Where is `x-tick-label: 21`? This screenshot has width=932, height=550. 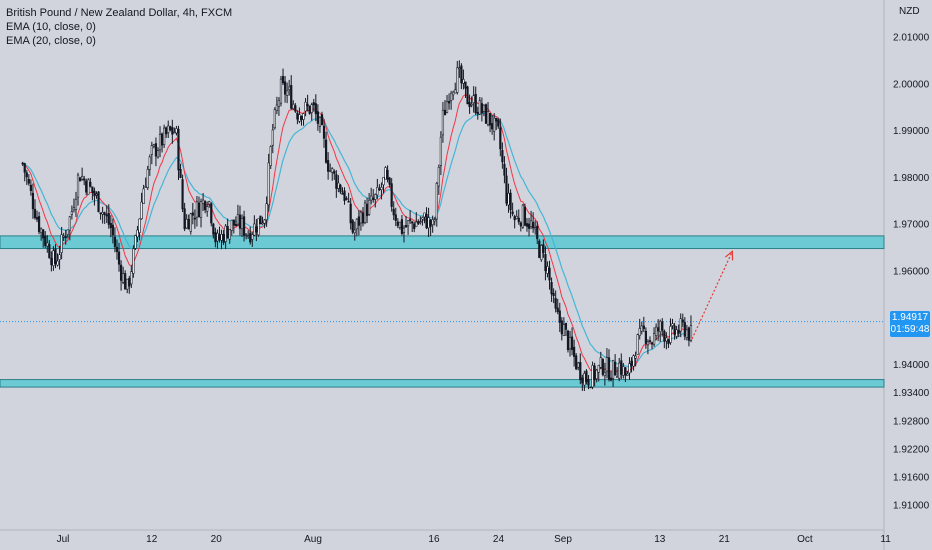
x-tick-label: 21 is located at coordinates (725, 539).